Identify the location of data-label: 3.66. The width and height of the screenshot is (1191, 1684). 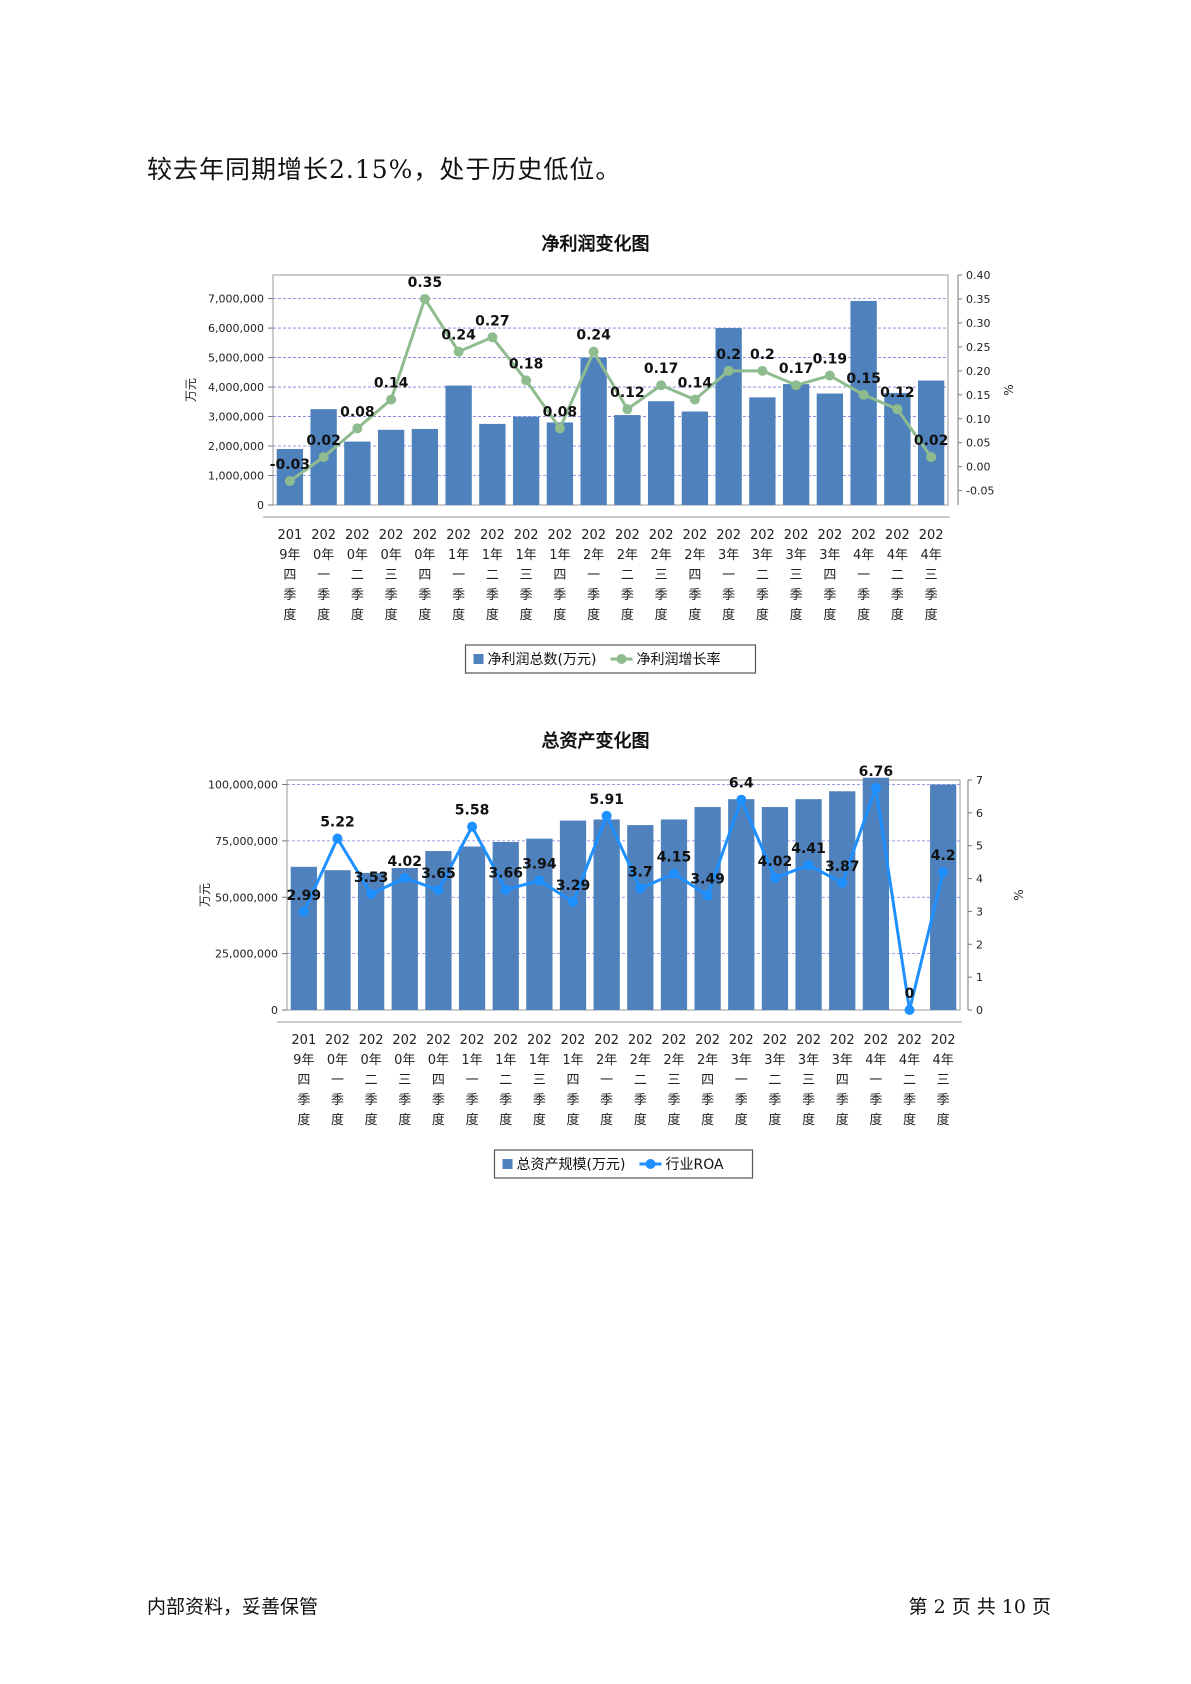
(505, 874).